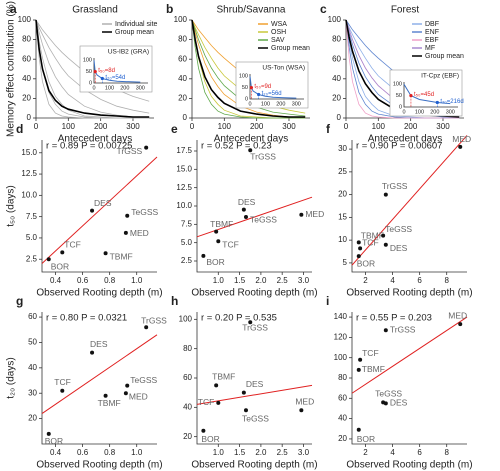  What do you see at coordinates (239, 318) in the screenshot?
I see `stats-label: r = 0.20 P = 0.535` at bounding box center [239, 318].